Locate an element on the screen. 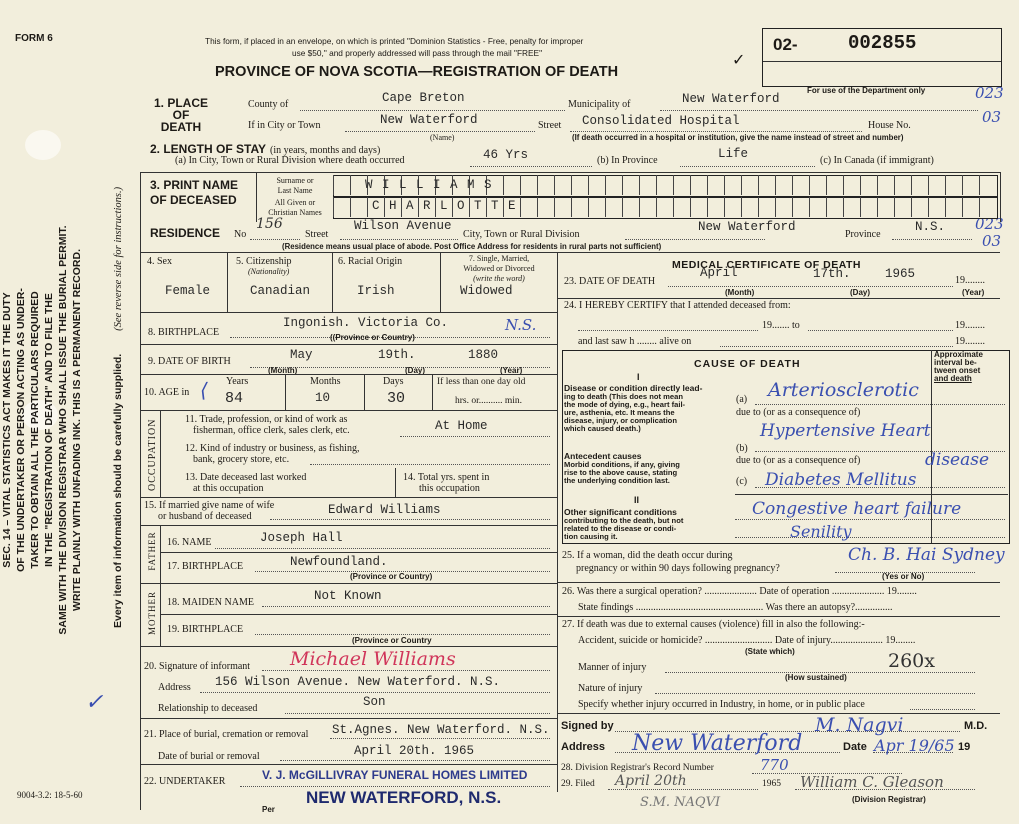 The height and width of the screenshot is (824, 1019). registrar-note: (Division Registrar) is located at coordinates (889, 799).